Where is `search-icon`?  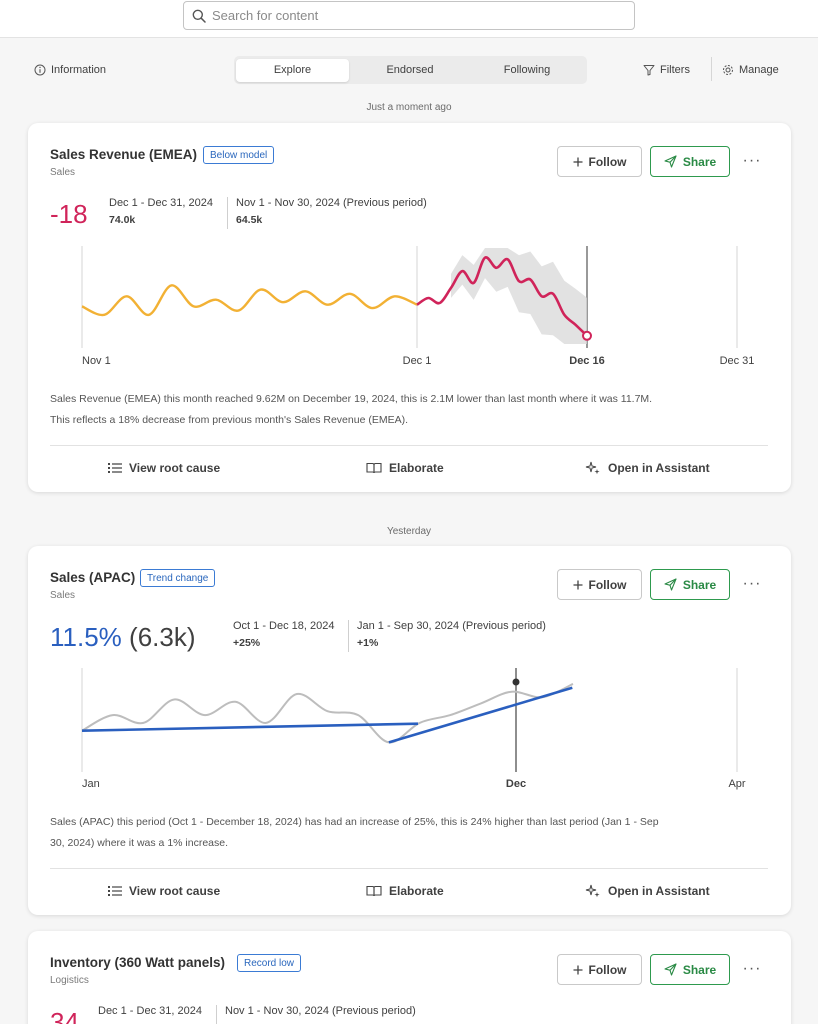
search-icon is located at coordinates (199, 16).